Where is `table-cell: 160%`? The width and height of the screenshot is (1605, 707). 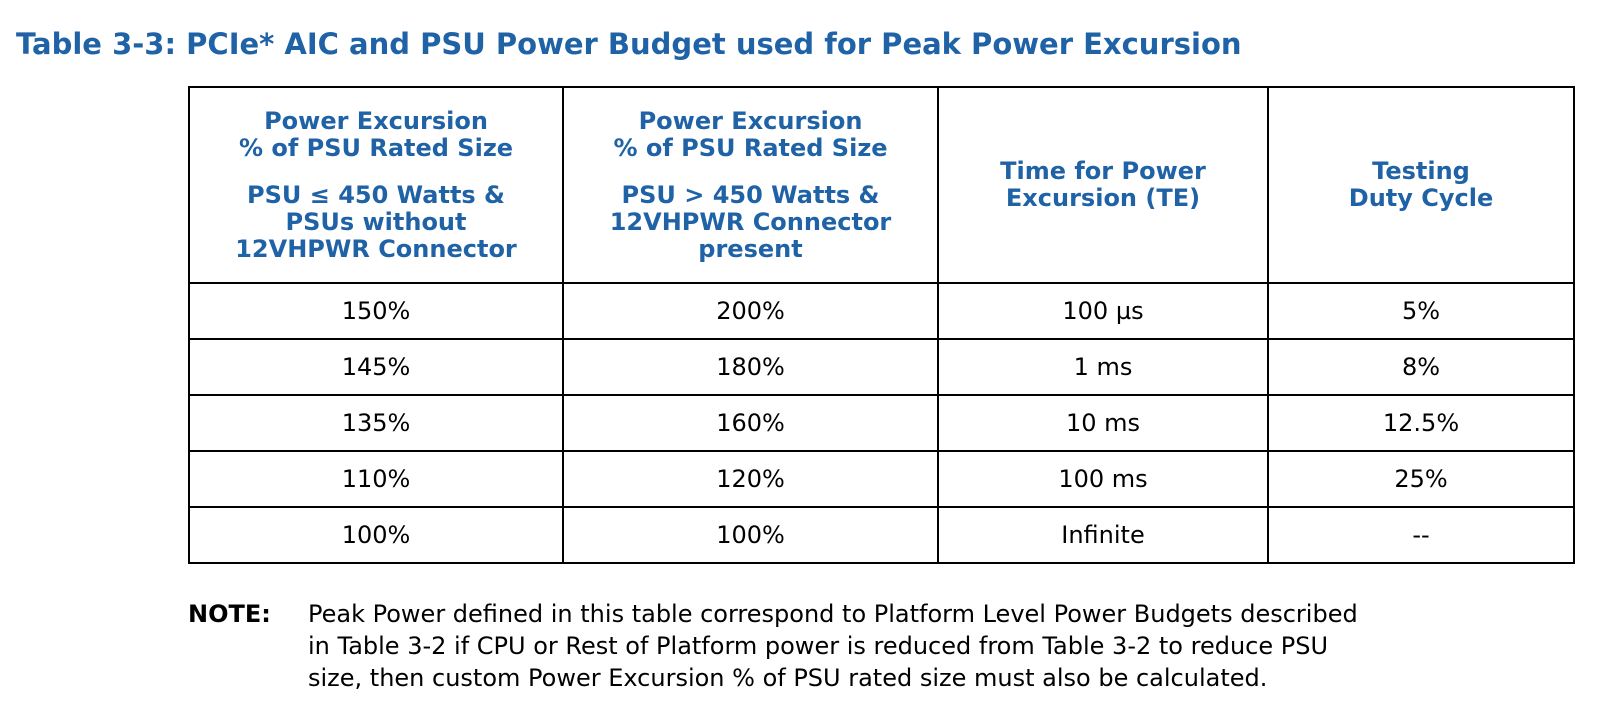
table-cell: 160% is located at coordinates (750, 423).